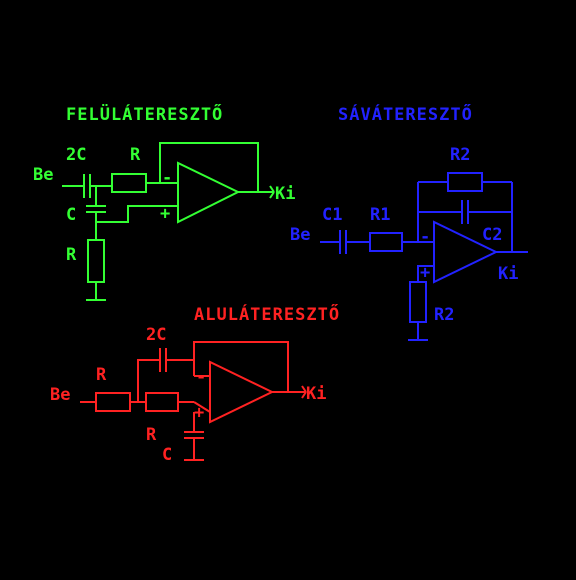 The width and height of the screenshot is (576, 580). What do you see at coordinates (304, 395) in the screenshot?
I see `lp-output-arrow-b` at bounding box center [304, 395].